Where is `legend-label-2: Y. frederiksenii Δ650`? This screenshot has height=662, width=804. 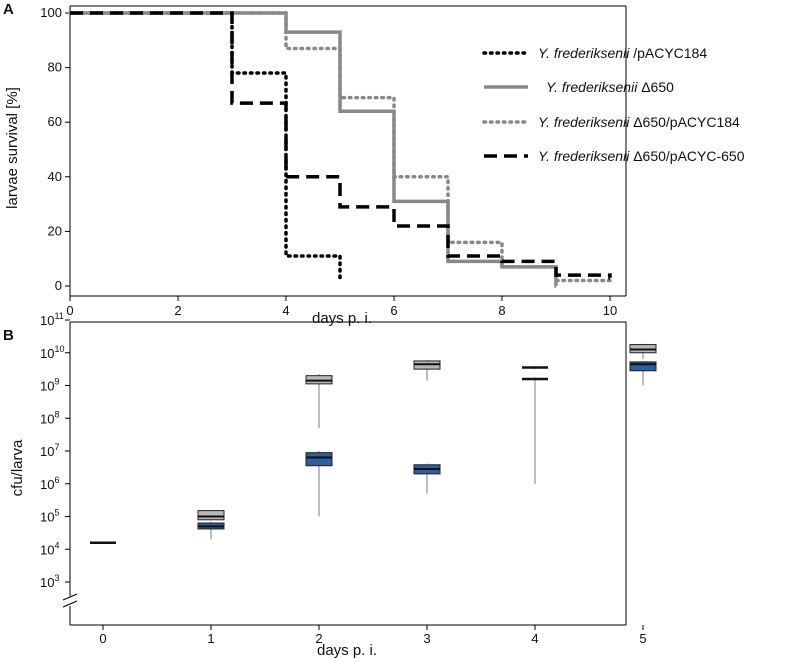
legend-label-2: Y. frederiksenii Δ650 is located at coordinates (610, 87).